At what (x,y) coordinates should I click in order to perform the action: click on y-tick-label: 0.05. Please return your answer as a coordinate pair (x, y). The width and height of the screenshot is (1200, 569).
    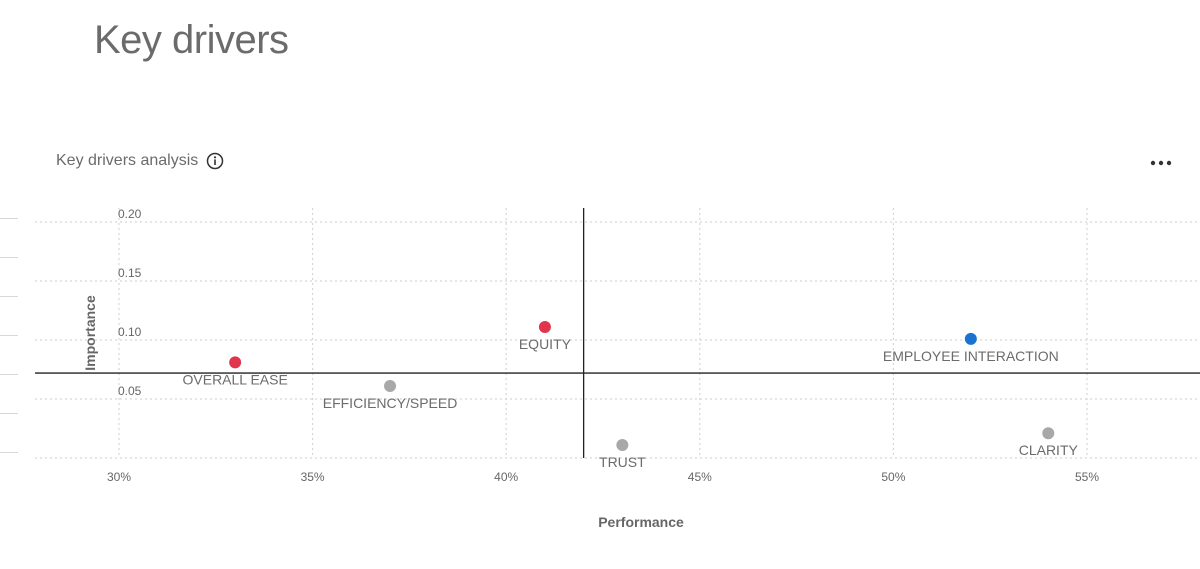
    Looking at the image, I should click on (130, 391).